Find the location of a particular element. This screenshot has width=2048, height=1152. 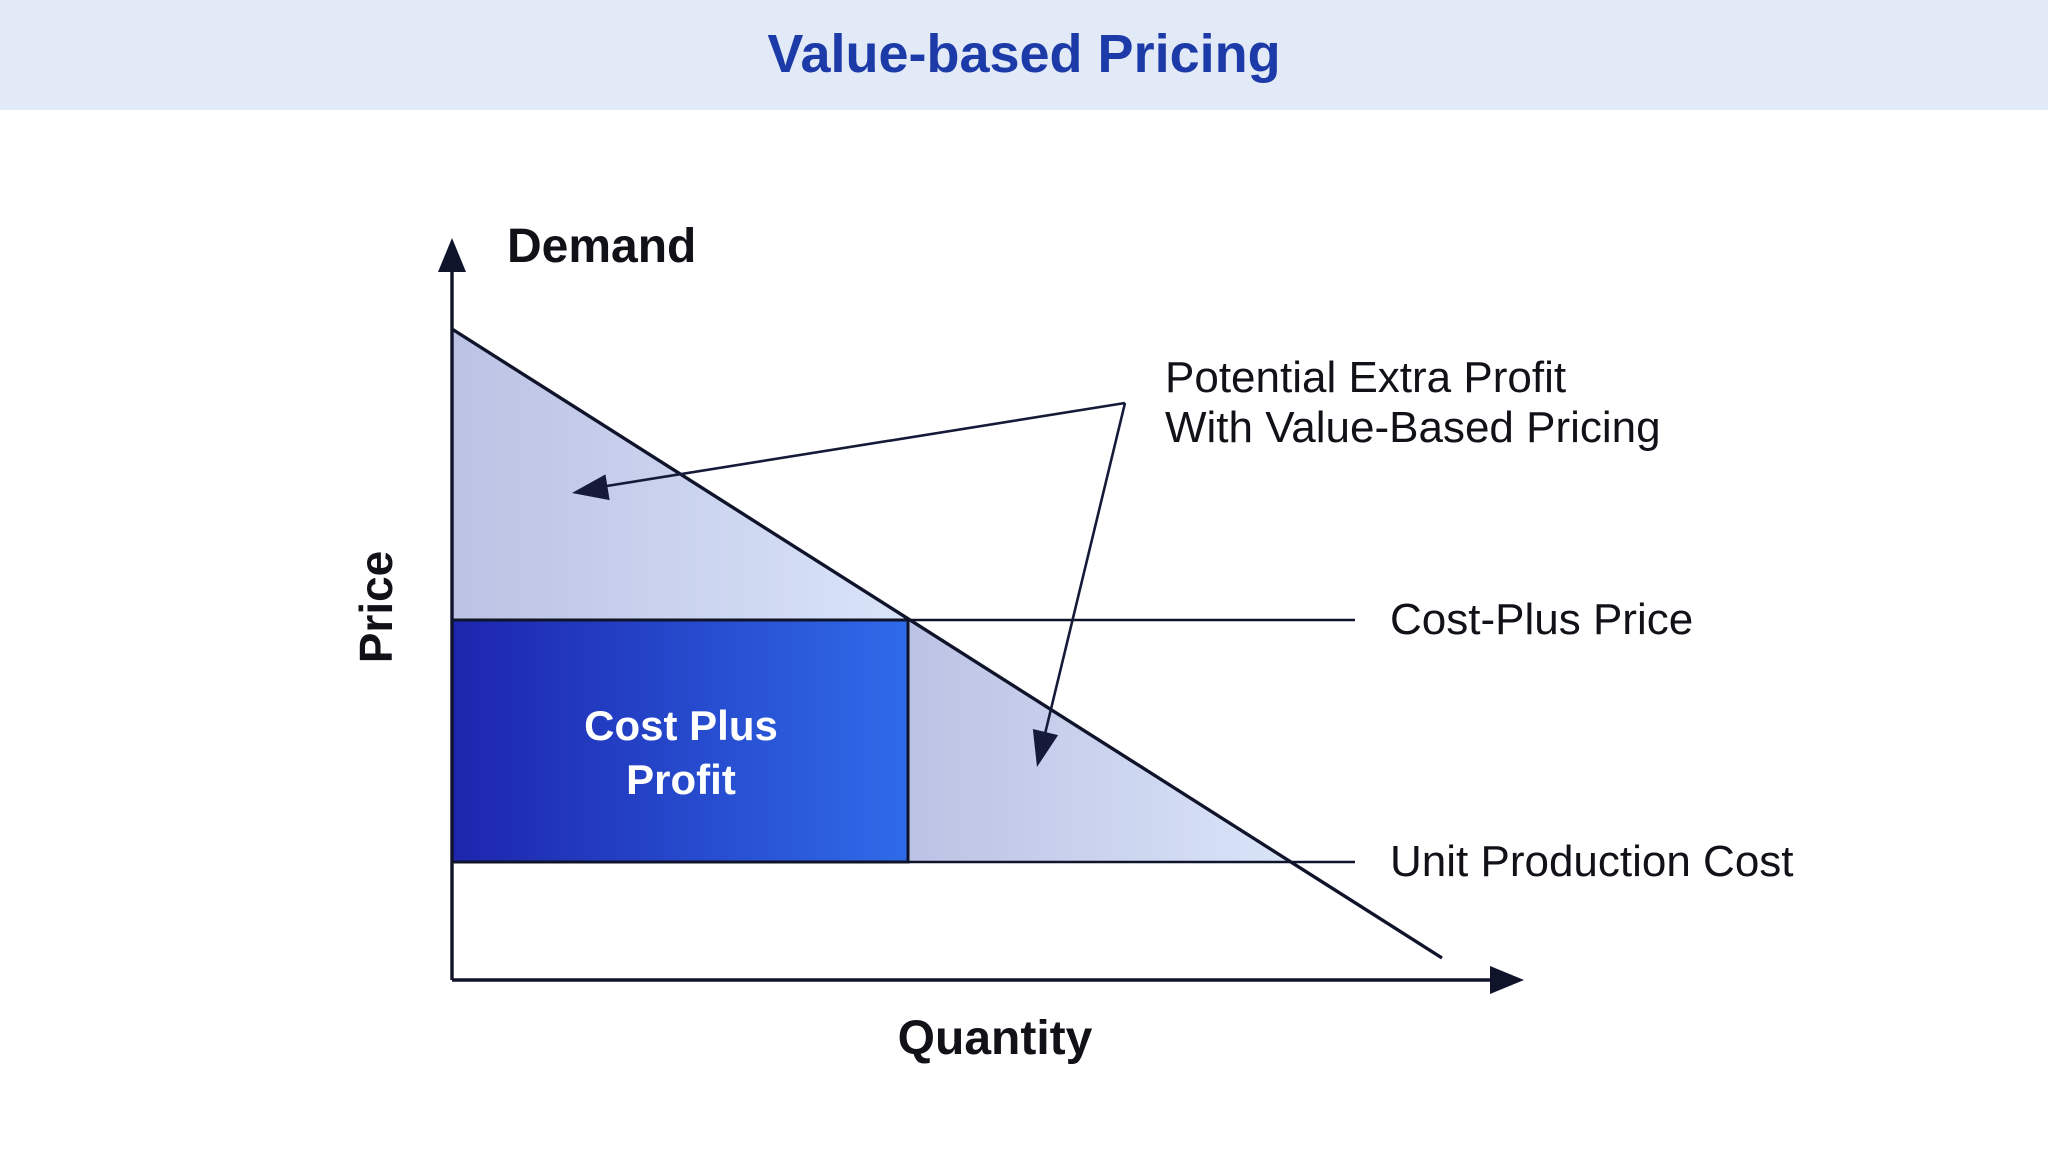

cost-plus-profit-label-line2: Profit is located at coordinates (681, 779).